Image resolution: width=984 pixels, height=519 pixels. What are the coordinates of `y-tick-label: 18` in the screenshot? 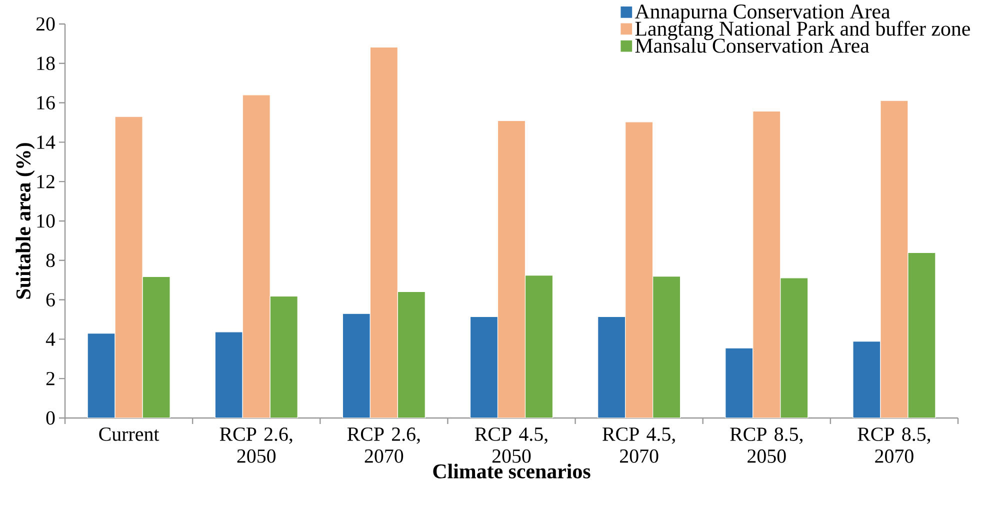 It's located at (46, 63).